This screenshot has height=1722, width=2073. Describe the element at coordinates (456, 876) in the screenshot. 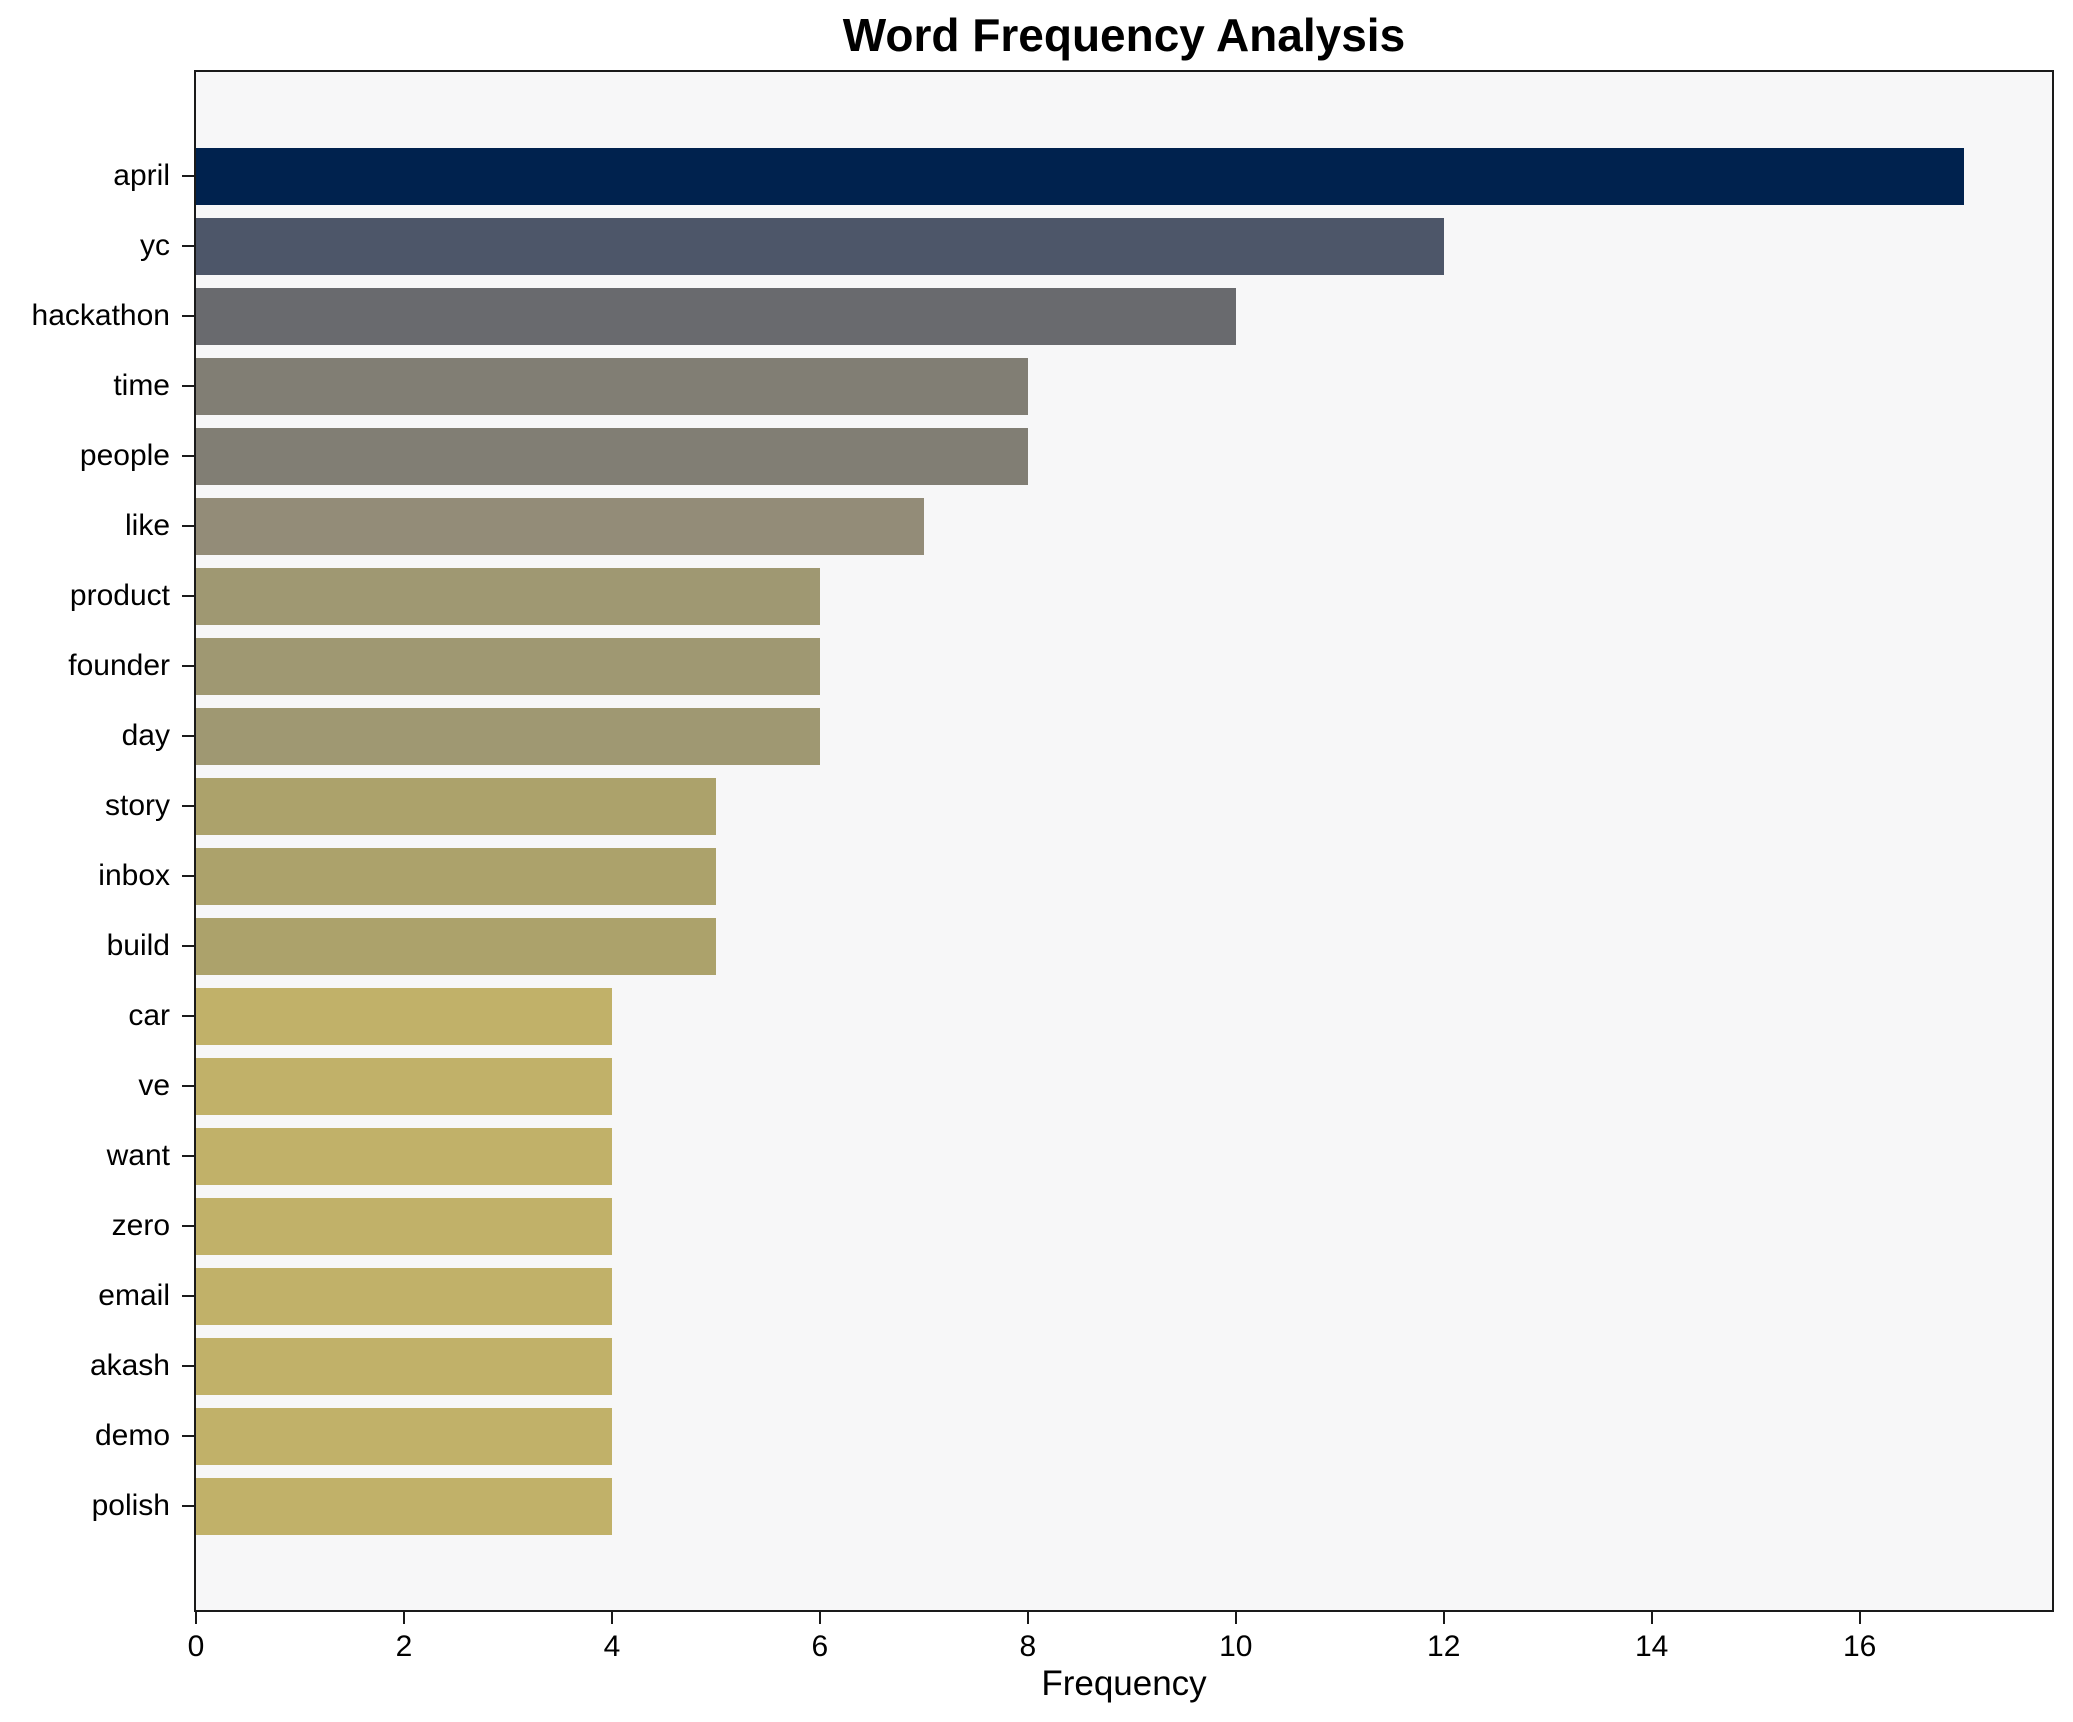

I see `bar-inbox` at that location.